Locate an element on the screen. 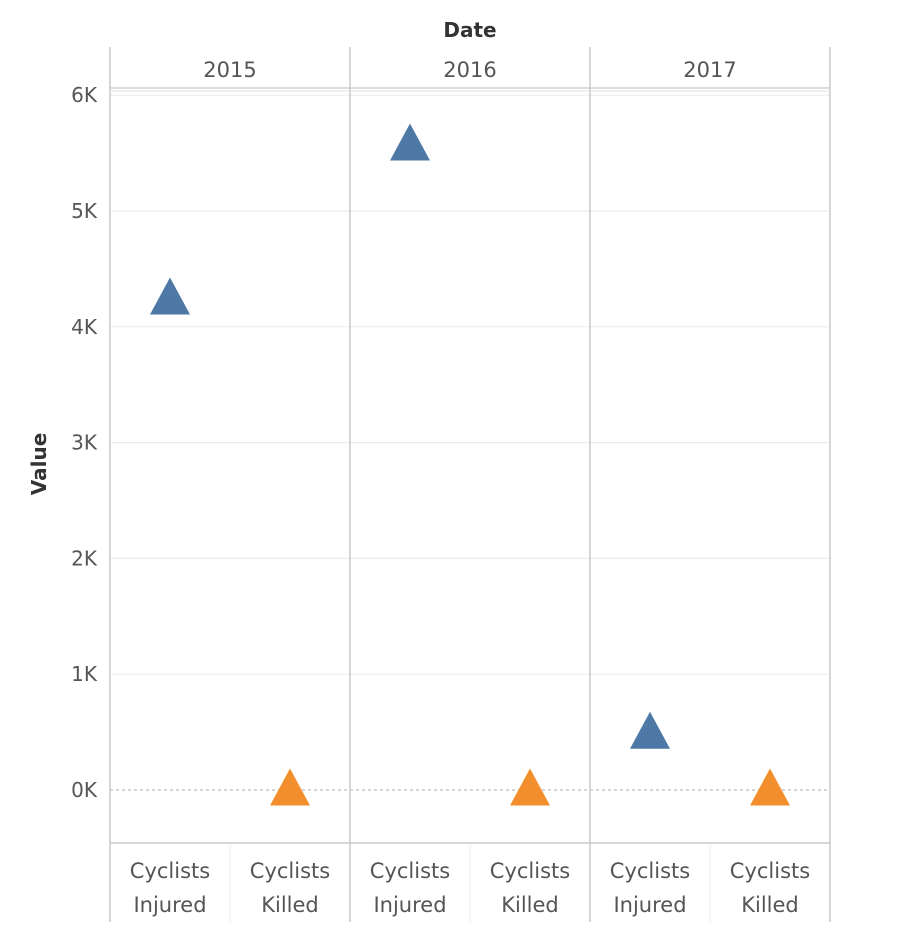  y-tick-label: 3K is located at coordinates (84, 443).